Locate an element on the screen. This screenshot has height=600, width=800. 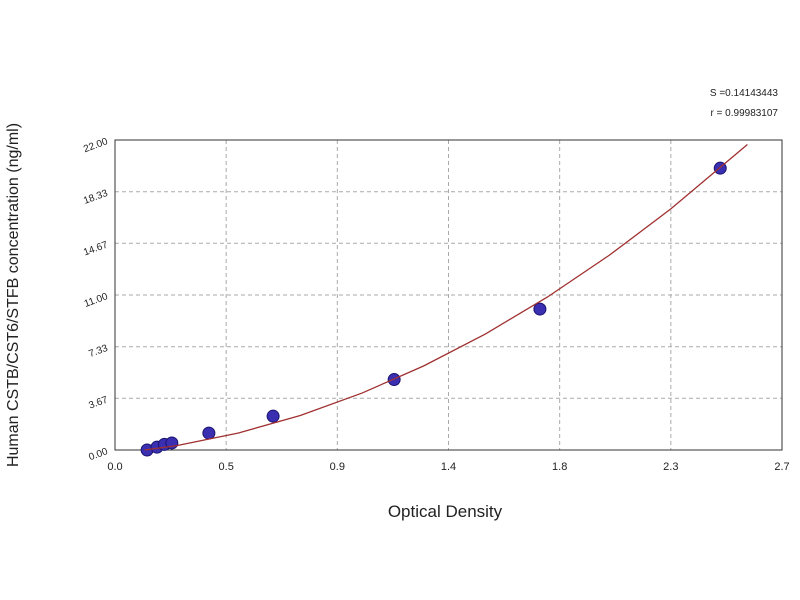
x-tick-label: 2.3 is located at coordinates (670, 467).